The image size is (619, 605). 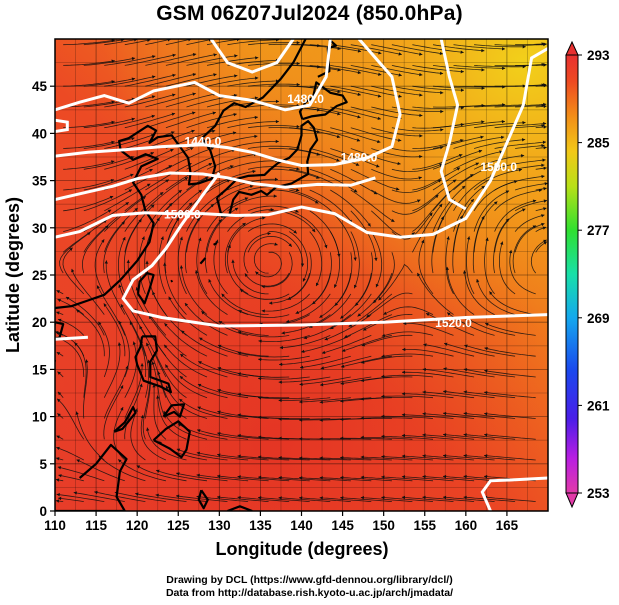 What do you see at coordinates (598, 55) in the screenshot?
I see `colorbar-tick-label: 293` at bounding box center [598, 55].